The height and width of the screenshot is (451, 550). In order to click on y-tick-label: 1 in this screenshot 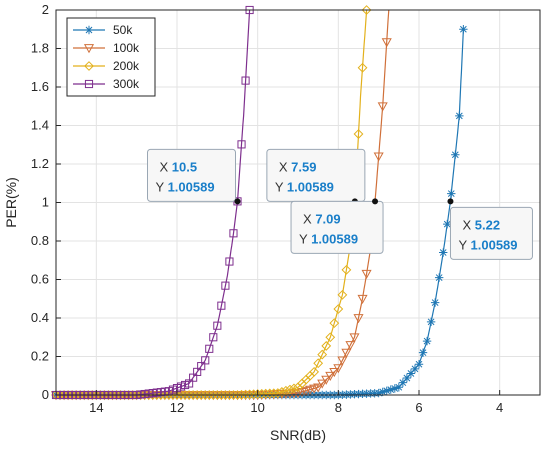, I will do `click(45, 202)`.